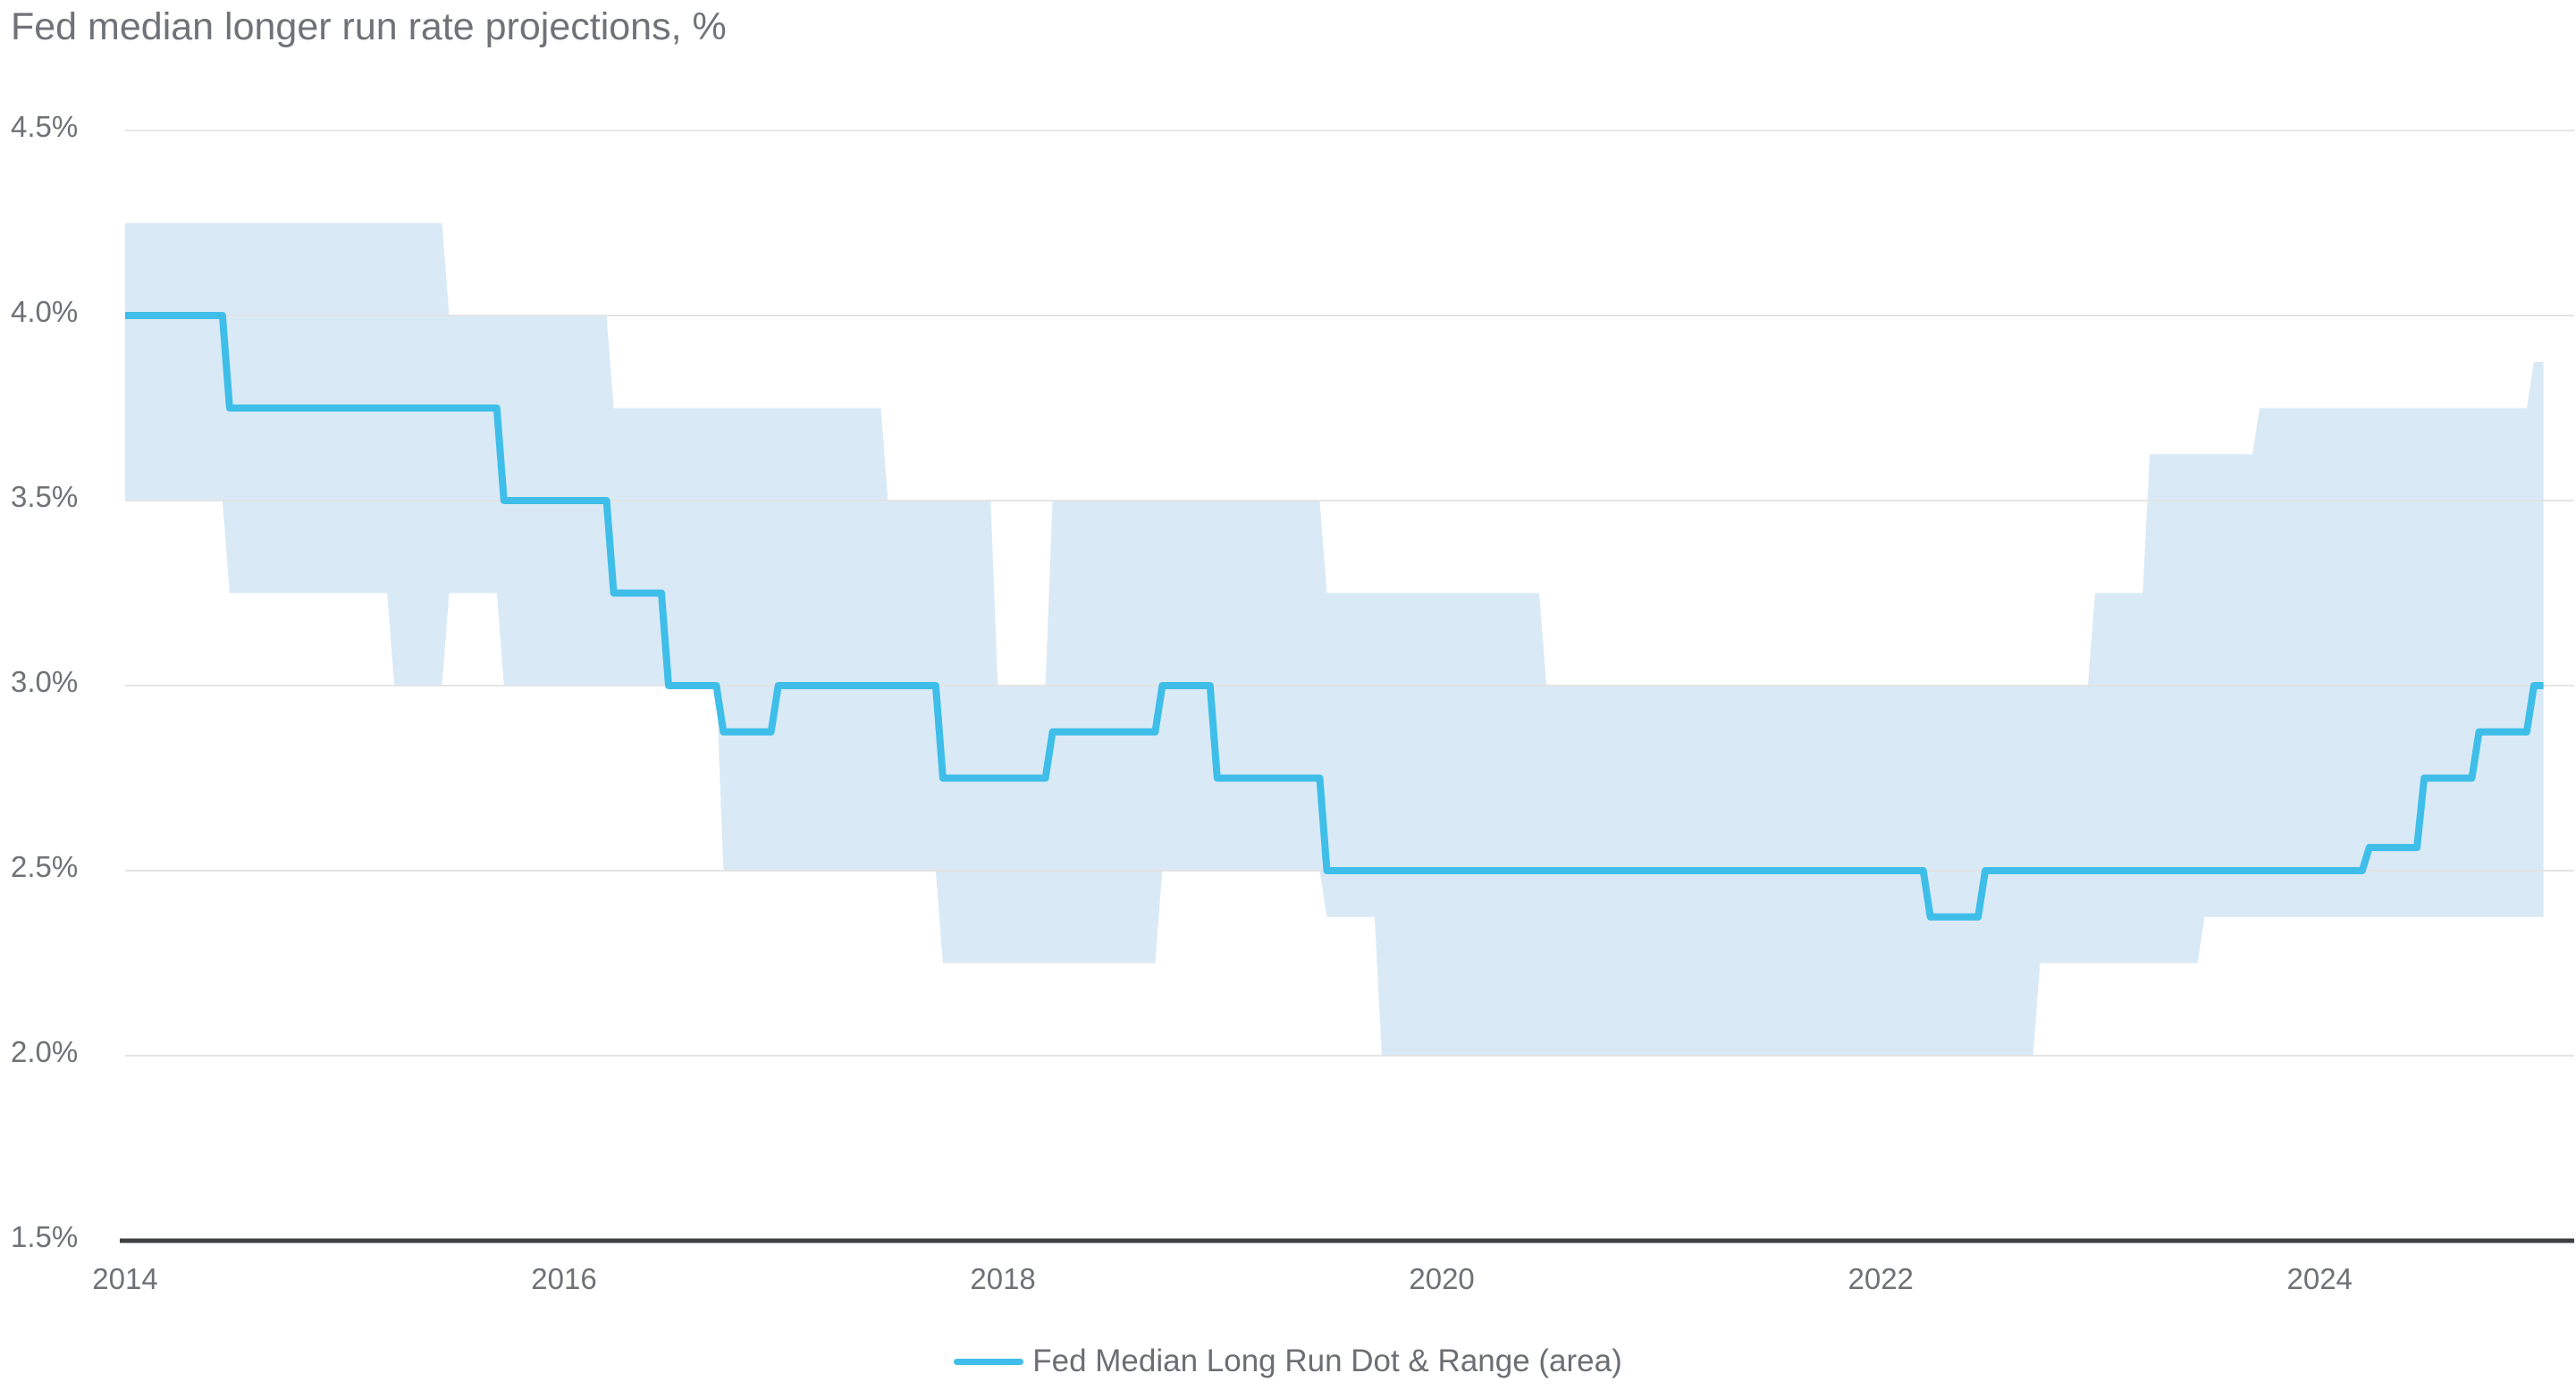  I want to click on x-axis-tick-label: 2016, so click(563, 1278).